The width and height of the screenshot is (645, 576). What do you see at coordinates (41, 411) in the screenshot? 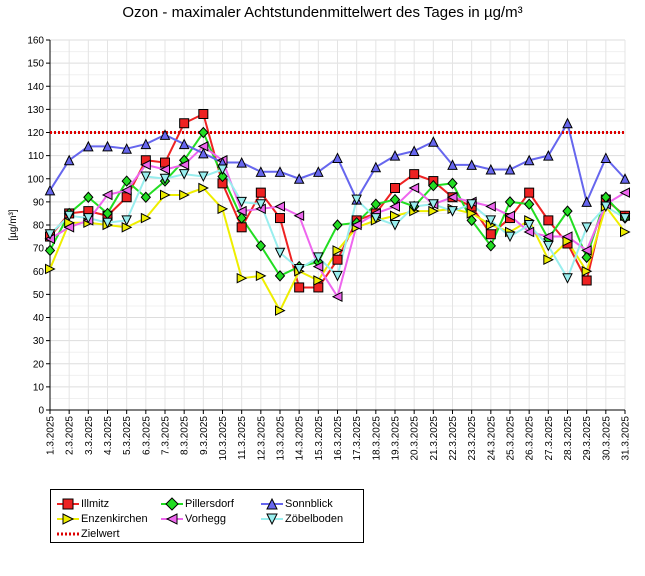
I see `y-tick-label: 0` at bounding box center [41, 411].